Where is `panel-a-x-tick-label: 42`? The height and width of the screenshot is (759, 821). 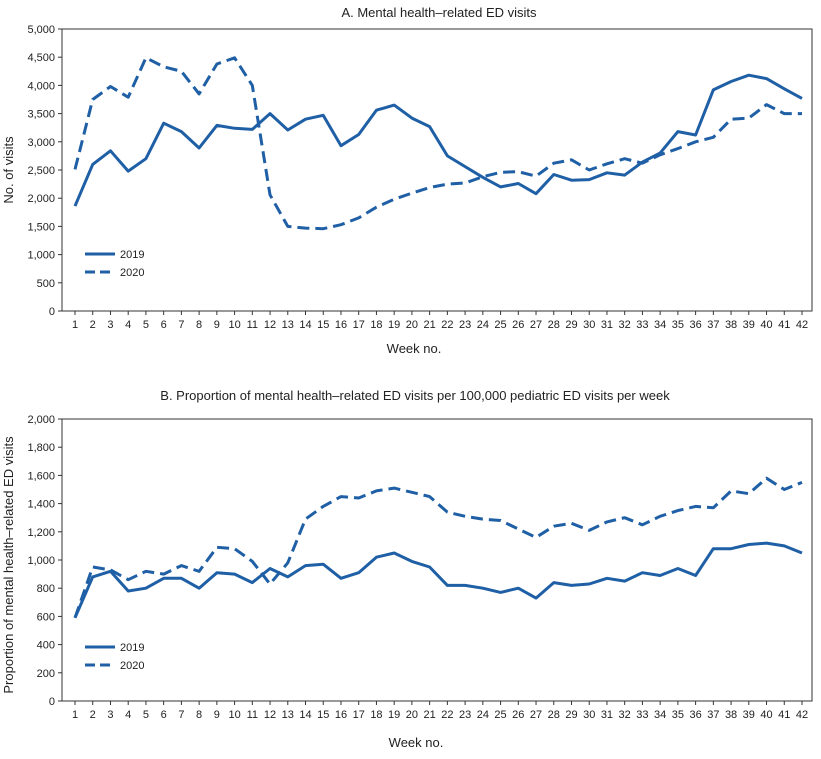
panel-a-x-tick-label: 42 is located at coordinates (802, 325).